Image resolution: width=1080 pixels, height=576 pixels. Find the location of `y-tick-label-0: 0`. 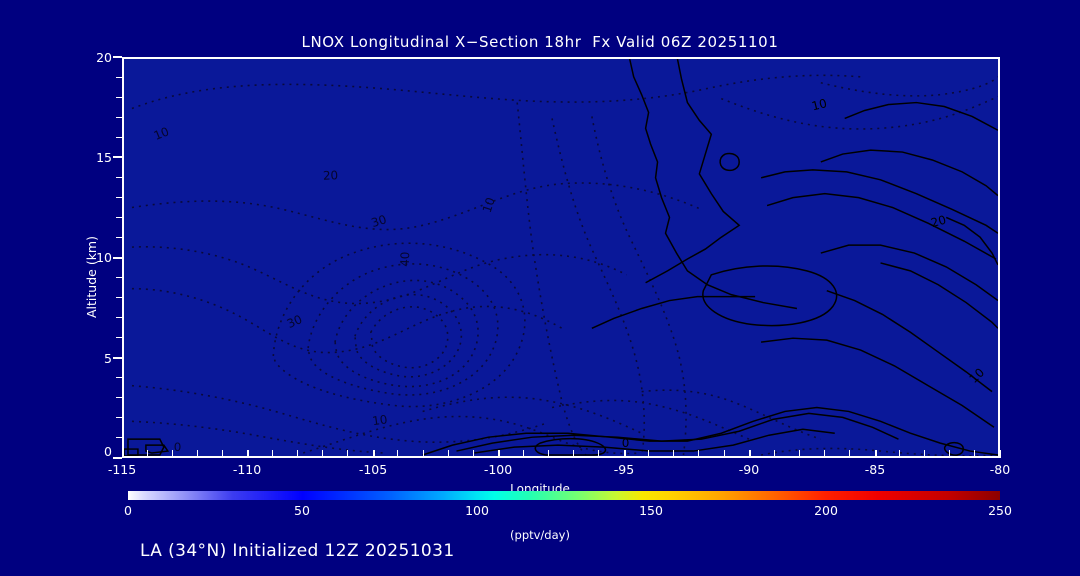

y-tick-label-0: 0 is located at coordinates (108, 451).